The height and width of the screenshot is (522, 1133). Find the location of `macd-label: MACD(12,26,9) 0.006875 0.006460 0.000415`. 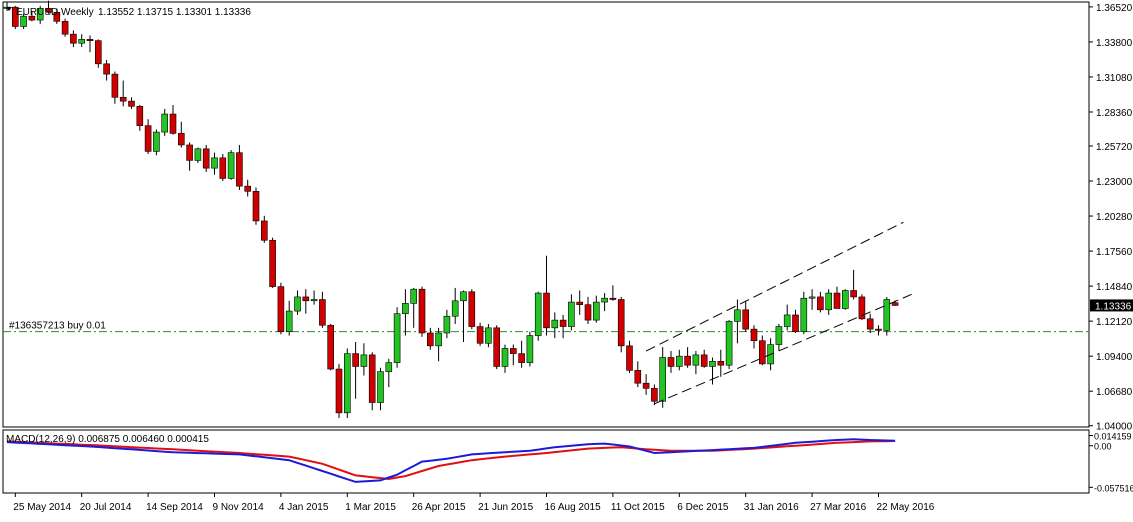

macd-label: MACD(12,26,9) 0.006875 0.006460 0.000415 is located at coordinates (107, 439).